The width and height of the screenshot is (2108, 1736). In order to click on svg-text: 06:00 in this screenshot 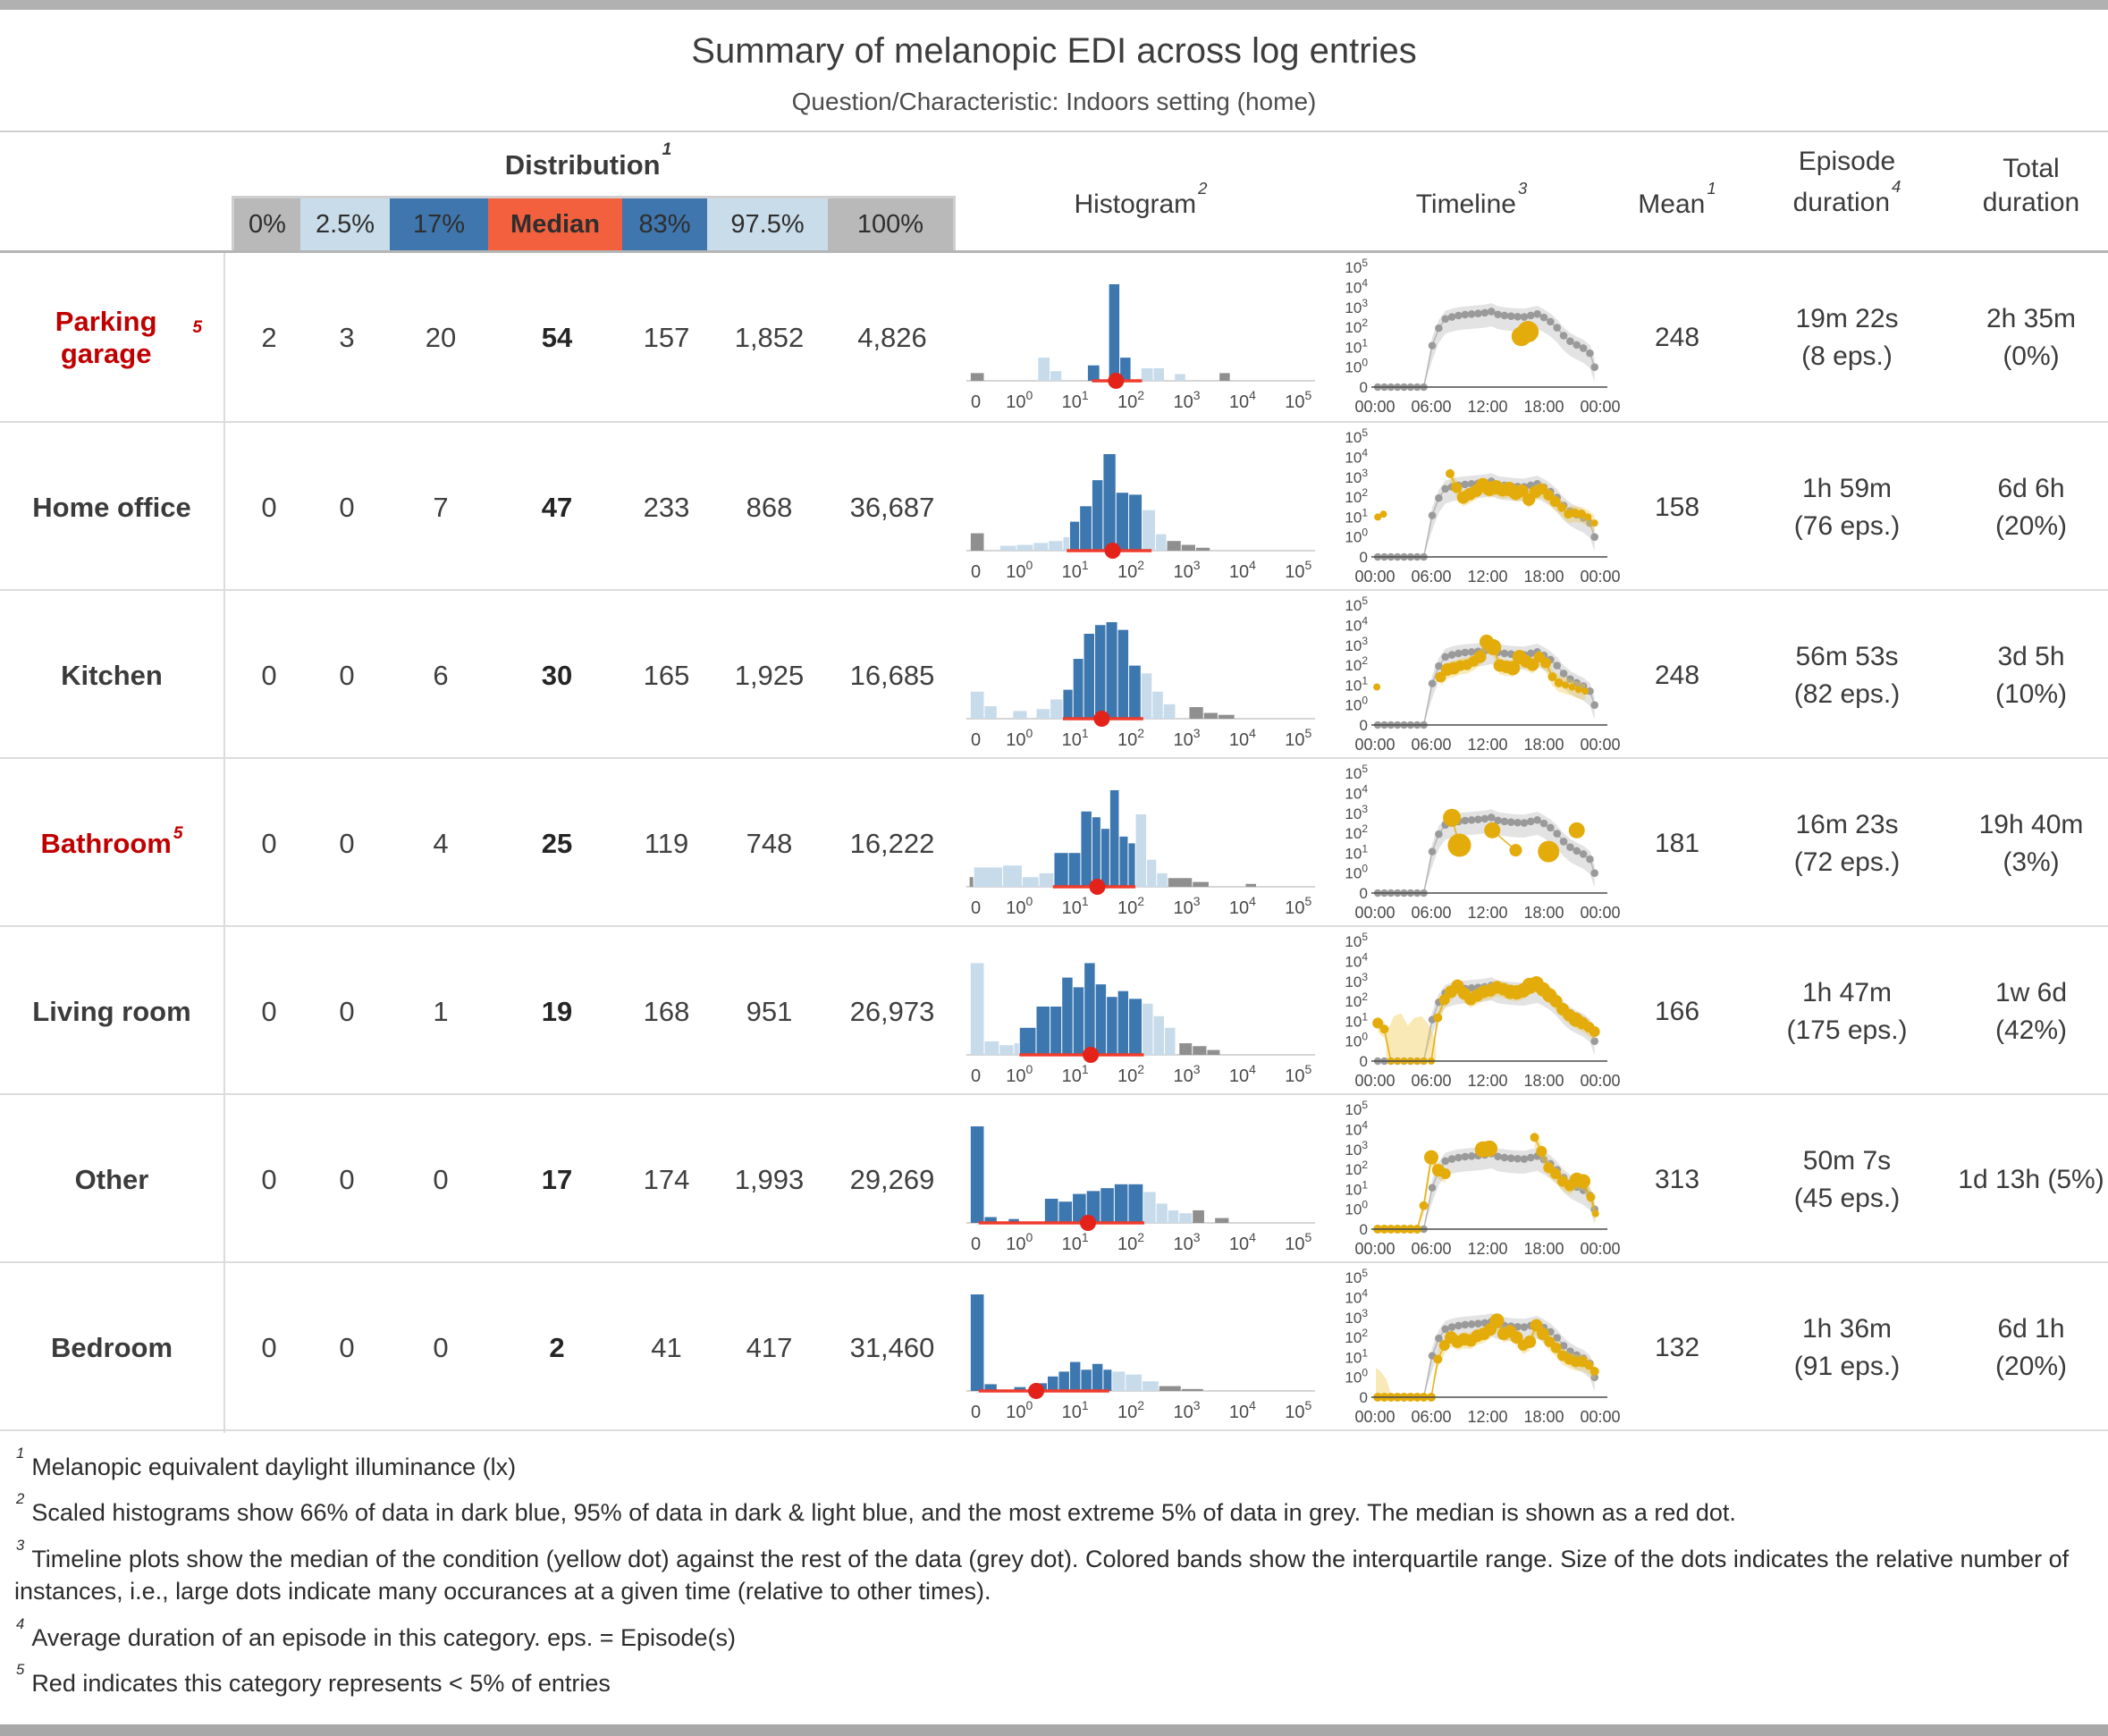, I will do `click(1431, 745)`.